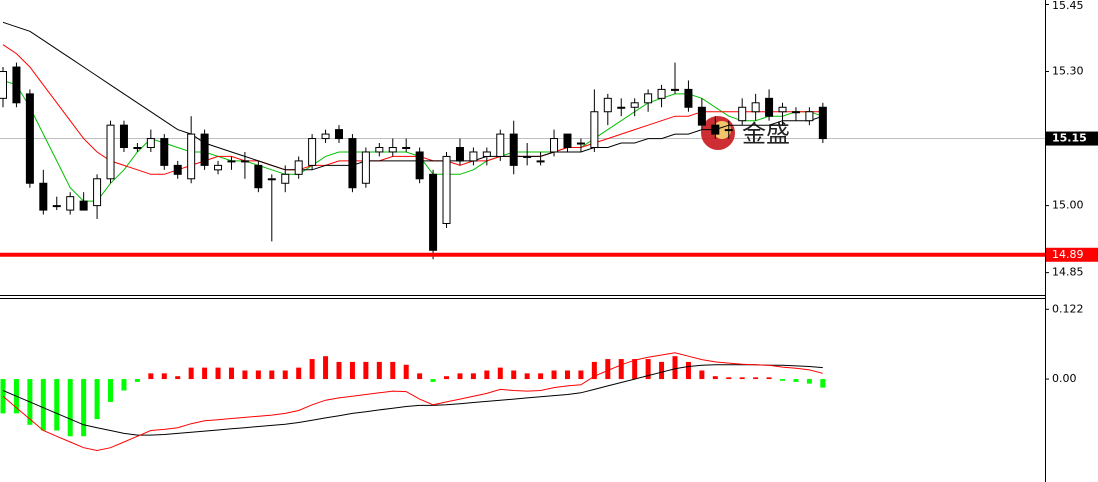  Describe the element at coordinates (1072, 254) in the screenshot. I see `level-label-box` at that location.